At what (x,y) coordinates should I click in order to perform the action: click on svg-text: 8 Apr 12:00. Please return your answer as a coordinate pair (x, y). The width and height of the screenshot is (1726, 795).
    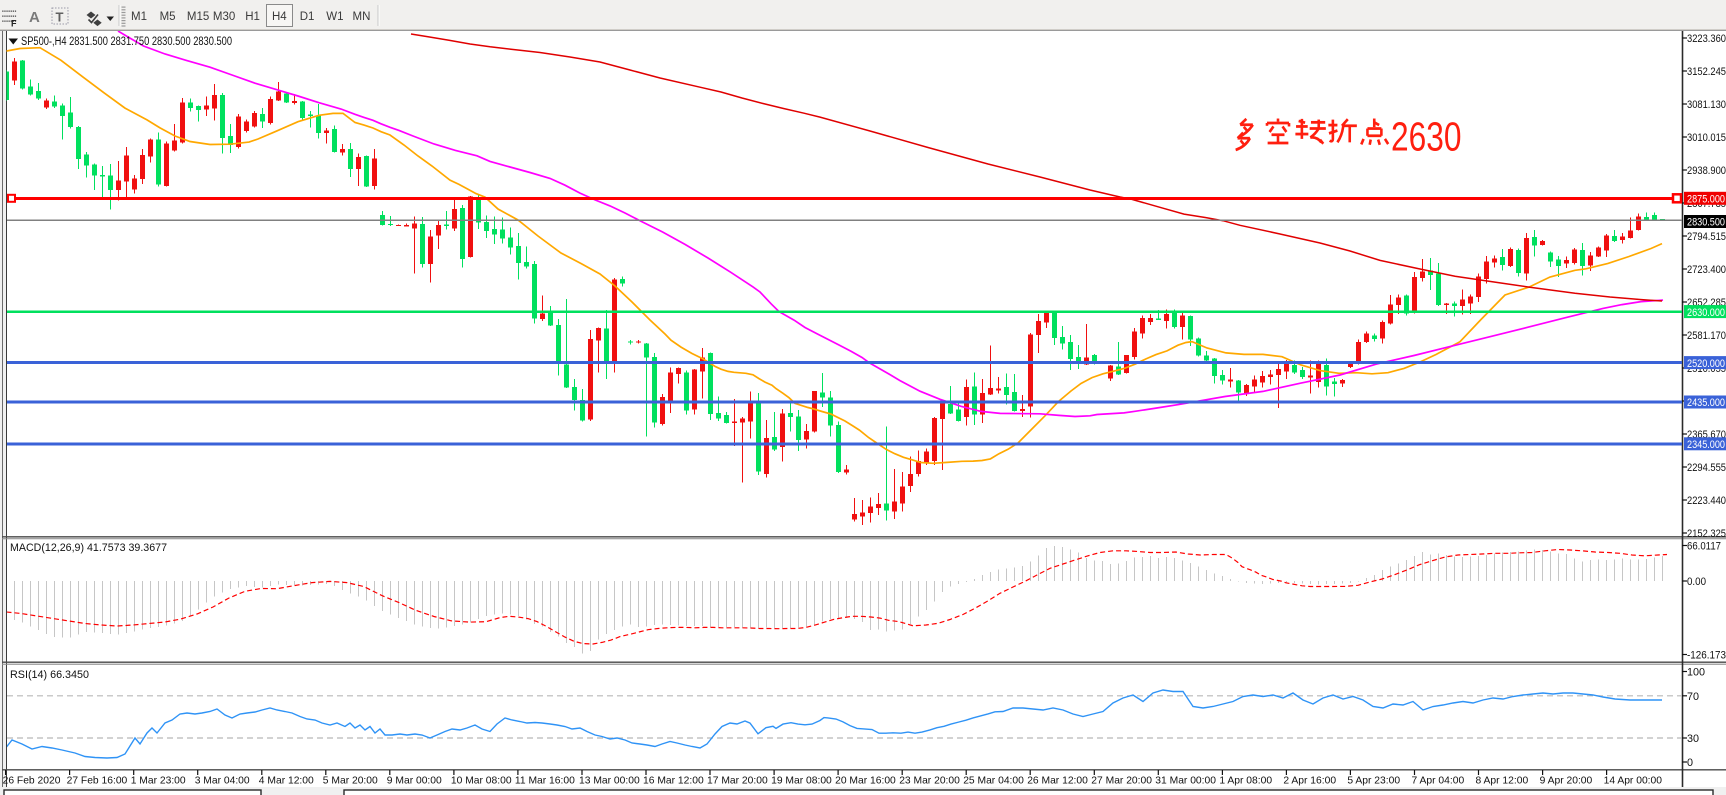
    Looking at the image, I should click on (1502, 781).